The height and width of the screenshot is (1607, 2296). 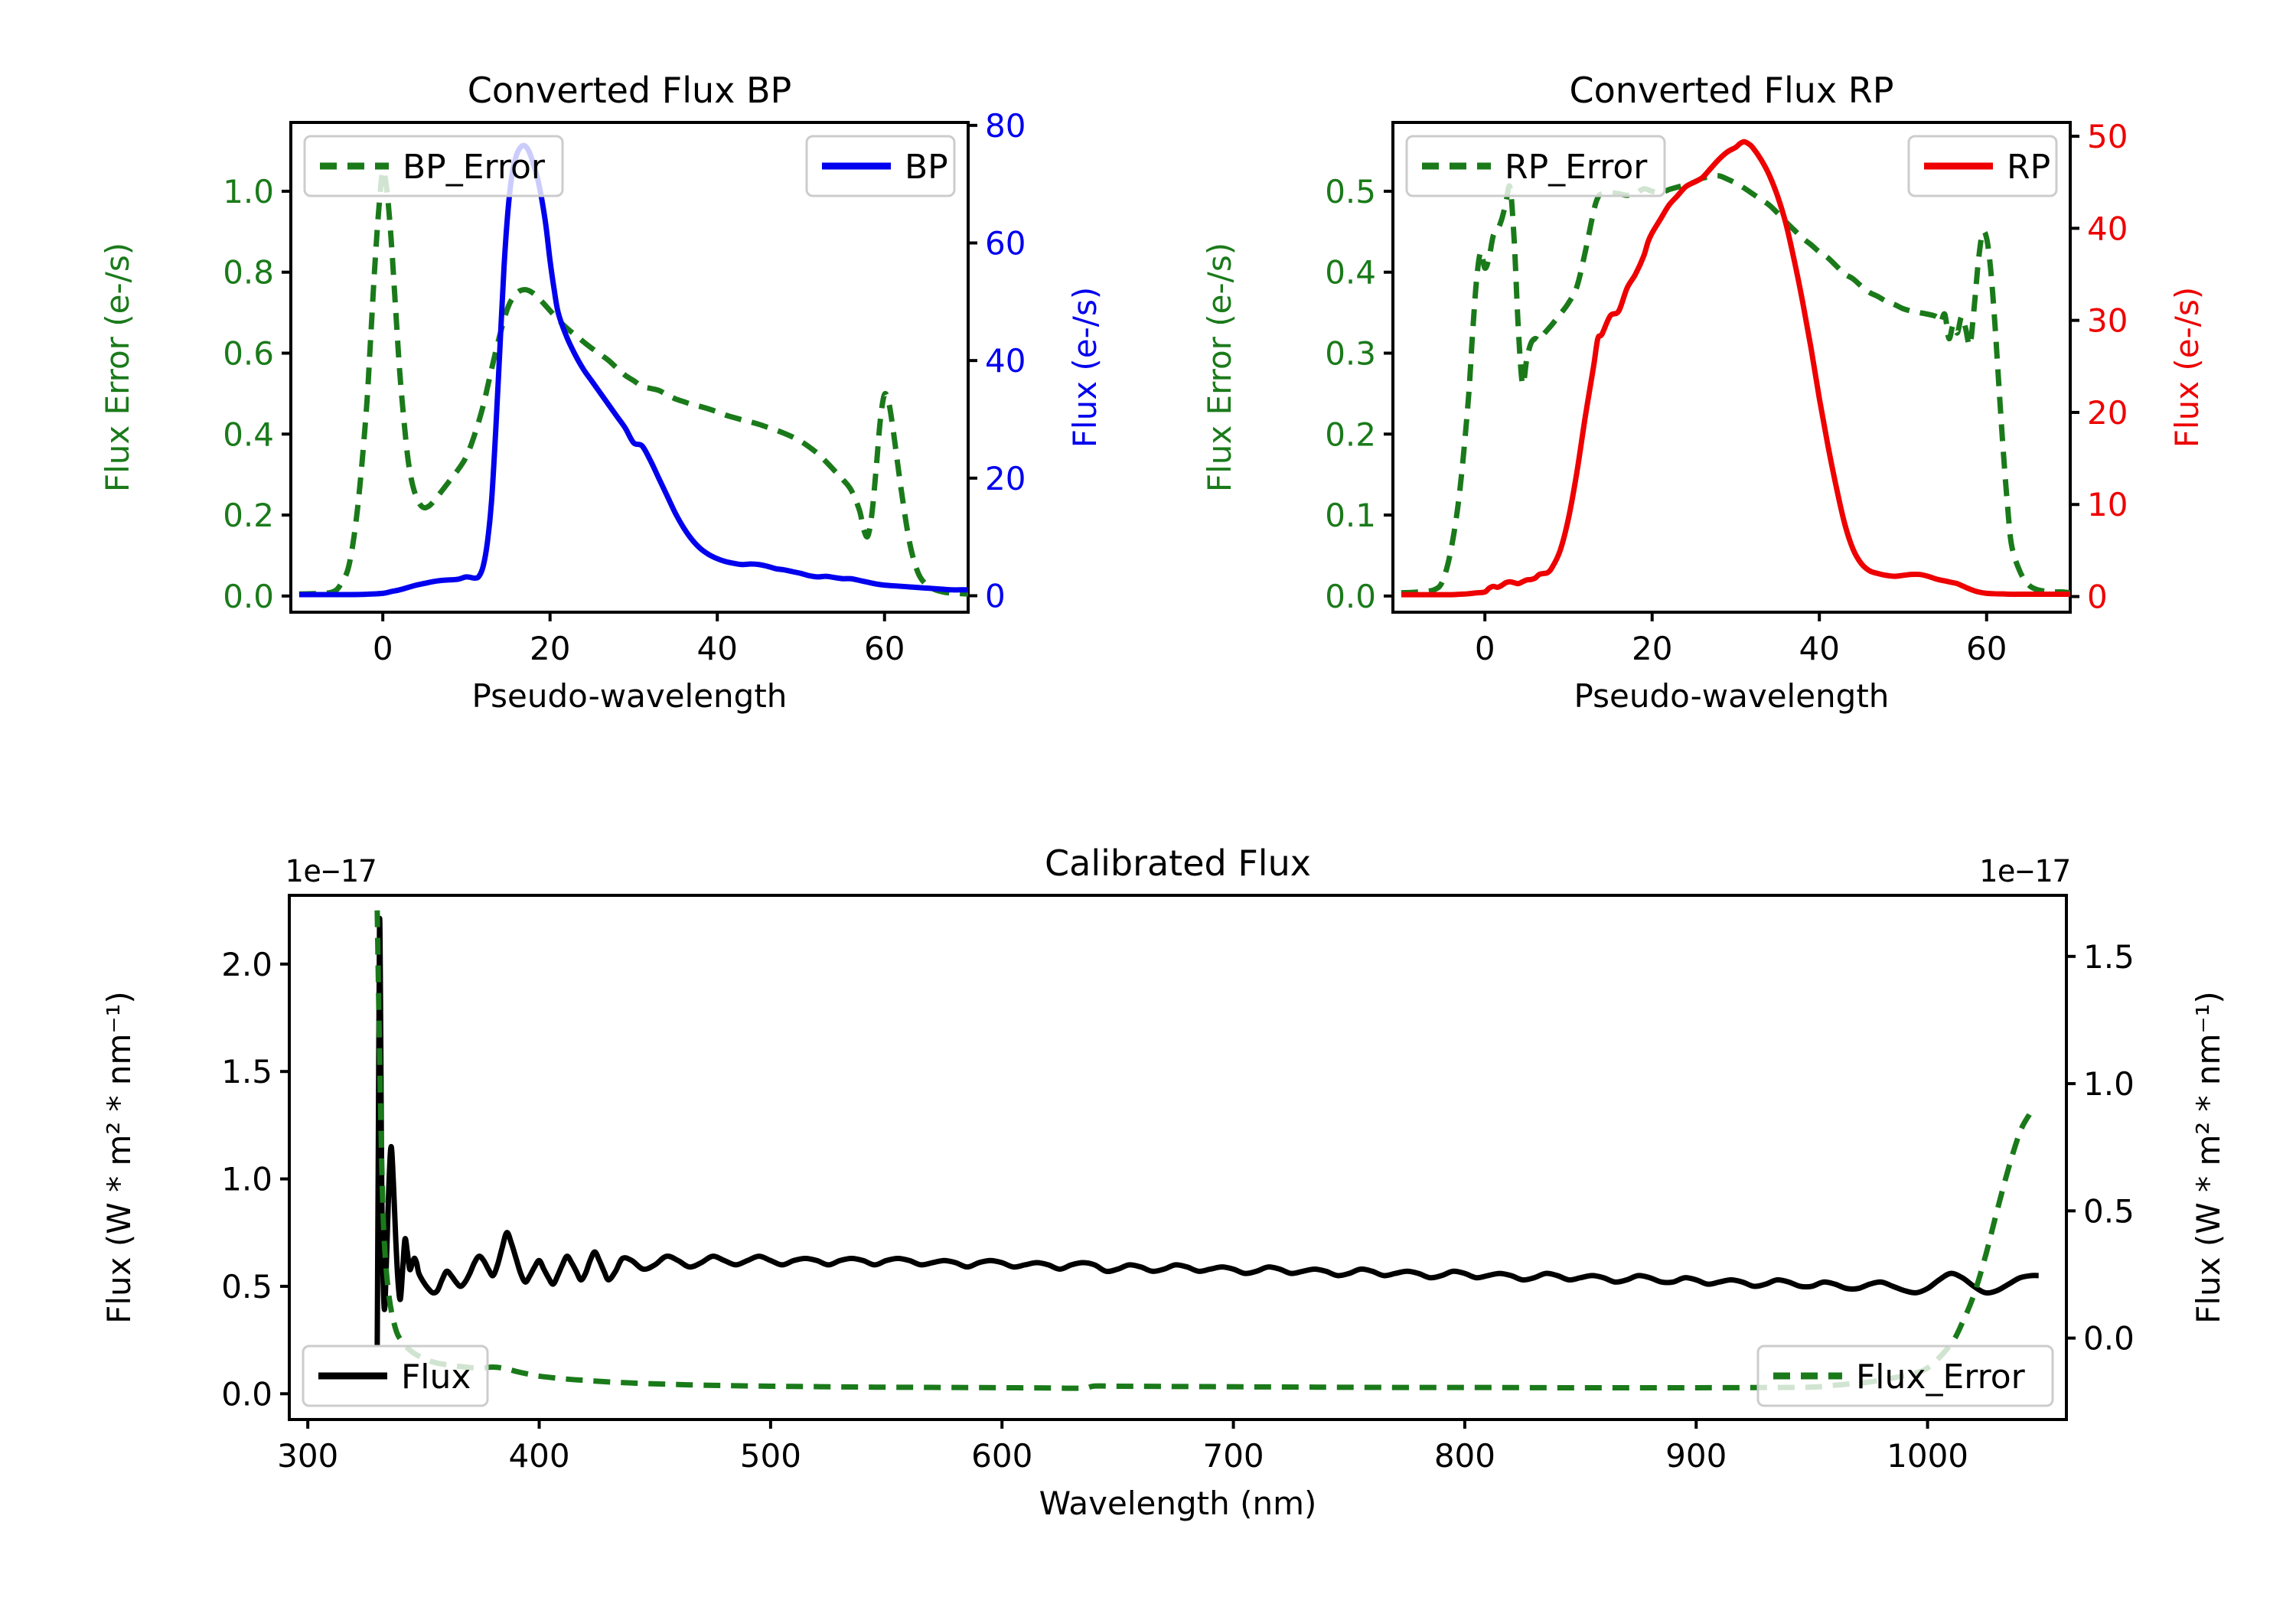 What do you see at coordinates (248, 273) in the screenshot?
I see `left-y-tick-label: 0.8` at bounding box center [248, 273].